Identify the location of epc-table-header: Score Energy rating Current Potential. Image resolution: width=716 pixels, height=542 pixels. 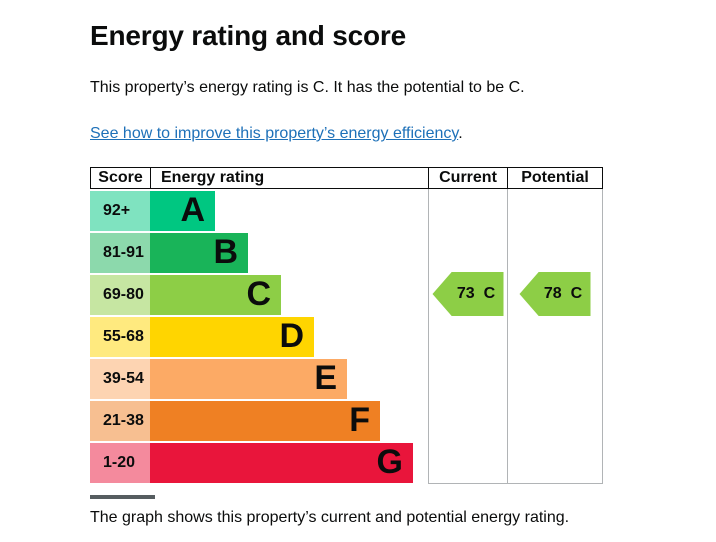
(346, 178).